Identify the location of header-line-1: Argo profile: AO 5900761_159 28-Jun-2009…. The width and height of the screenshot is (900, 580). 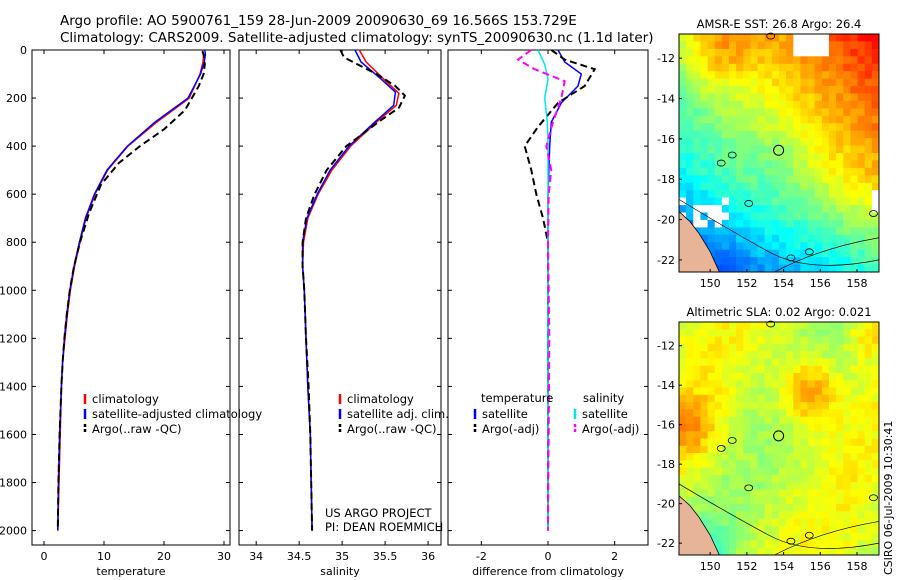
(318, 21).